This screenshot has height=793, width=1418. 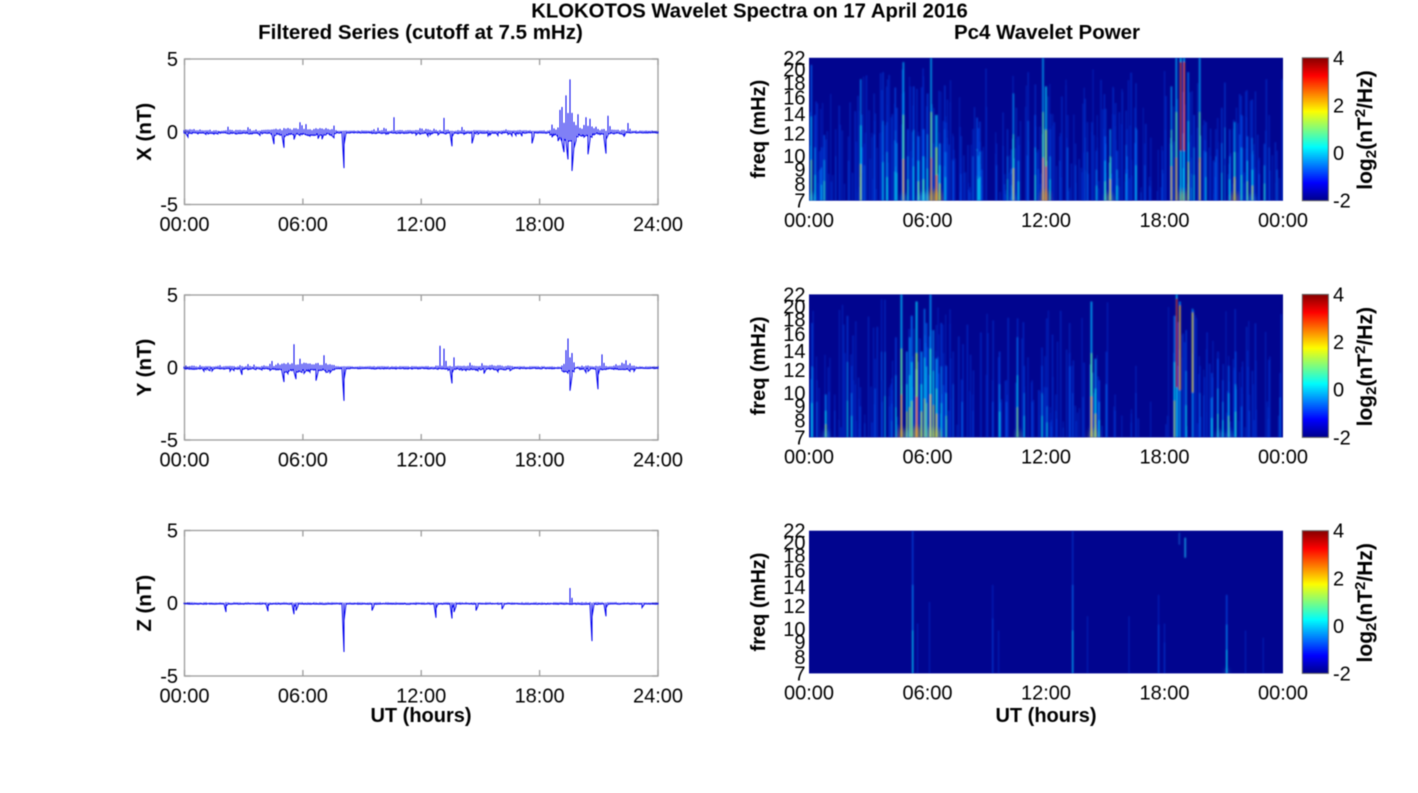 What do you see at coordinates (144, 368) in the screenshot?
I see `svg-text: Y (nT)` at bounding box center [144, 368].